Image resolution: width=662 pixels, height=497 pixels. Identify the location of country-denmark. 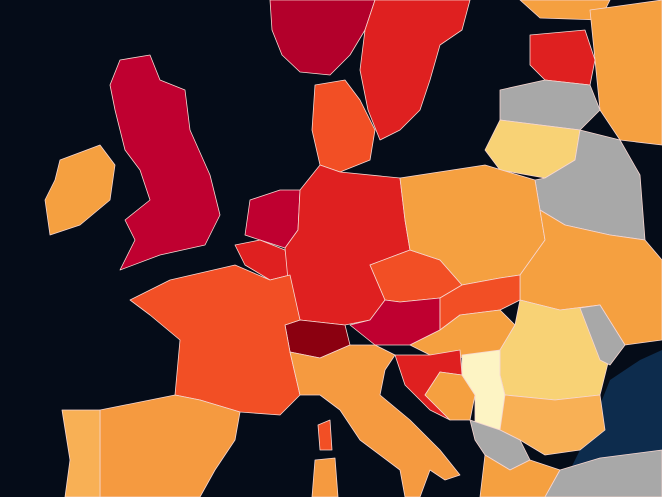
(343, 126).